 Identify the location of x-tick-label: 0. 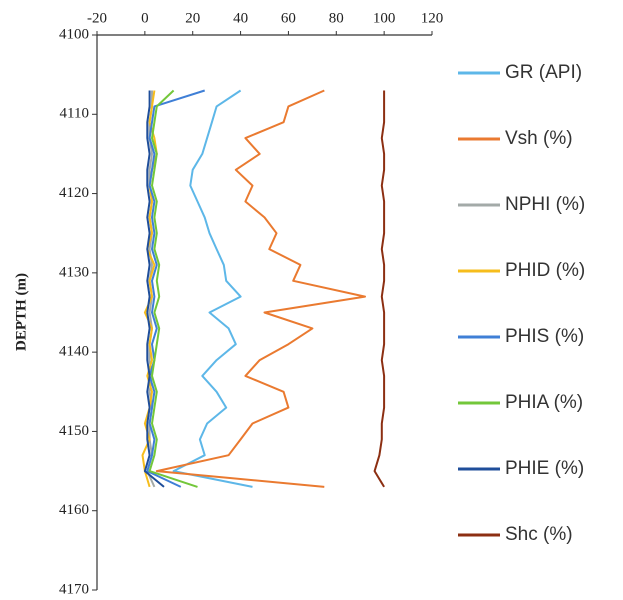
(145, 18).